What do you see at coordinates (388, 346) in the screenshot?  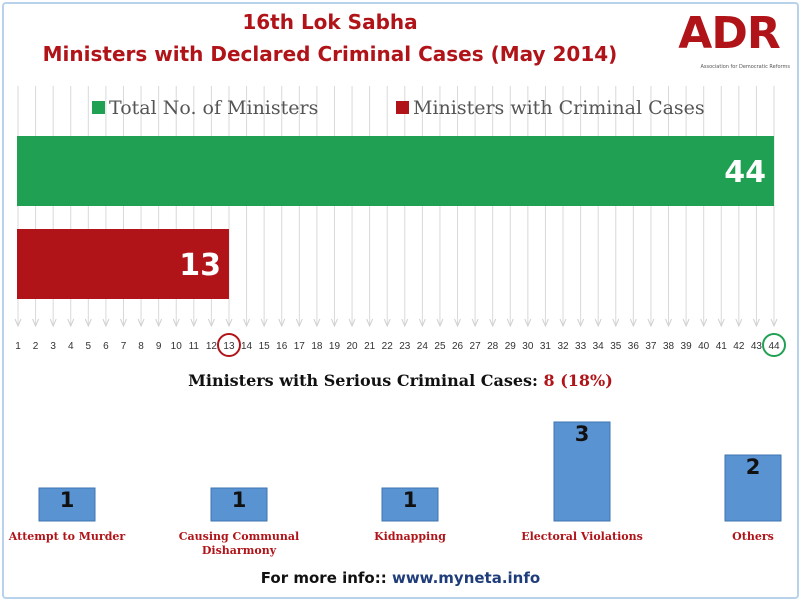 I see `x-tick-label: 22` at bounding box center [388, 346].